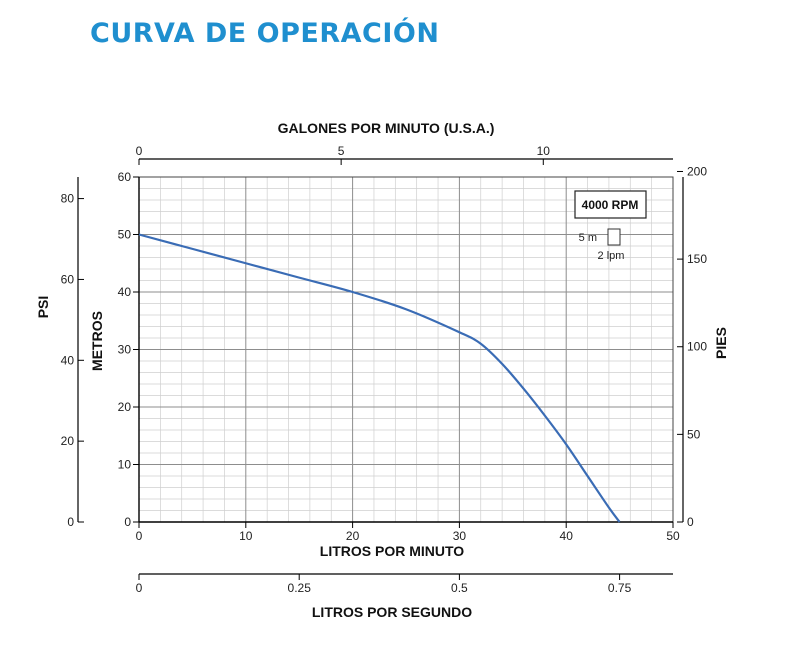 This screenshot has width=788, height=659. Describe the element at coordinates (690, 522) in the screenshot. I see `right-tick-label: 0` at that location.